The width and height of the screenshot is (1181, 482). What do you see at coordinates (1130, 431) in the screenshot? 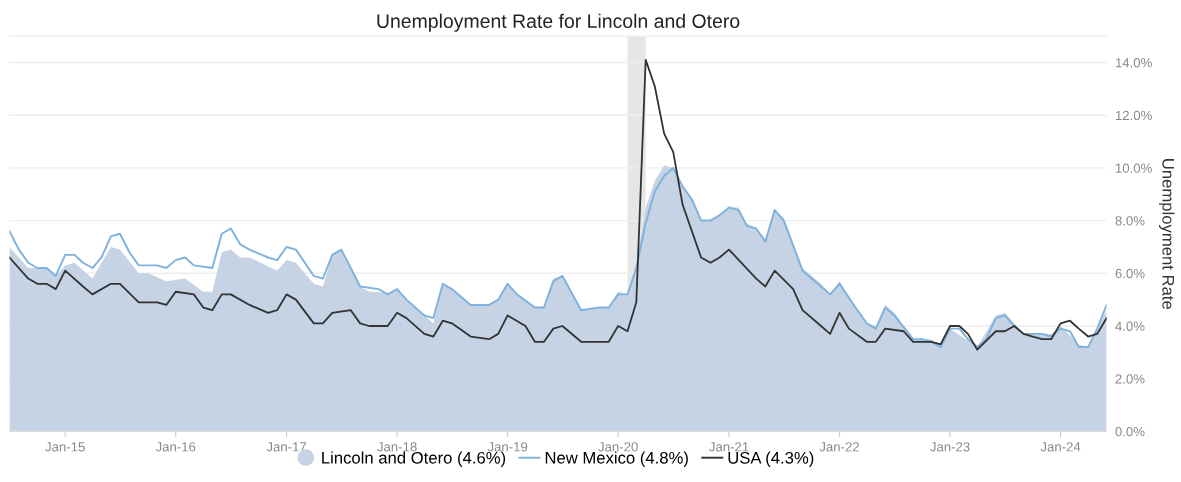
I see `y-tick-label: 0.0%` at bounding box center [1130, 431].